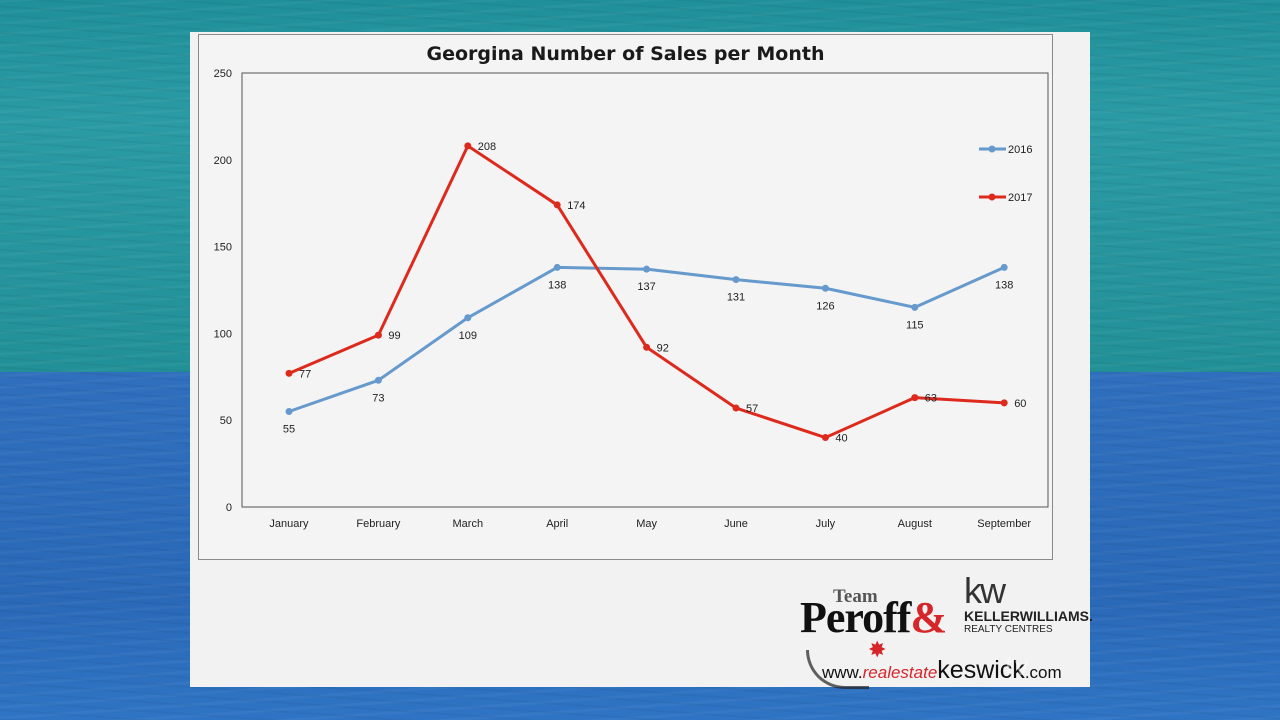 This screenshot has height=720, width=1280. Describe the element at coordinates (900, 672) in the screenshot. I see `url-realestate: realestate` at that location.